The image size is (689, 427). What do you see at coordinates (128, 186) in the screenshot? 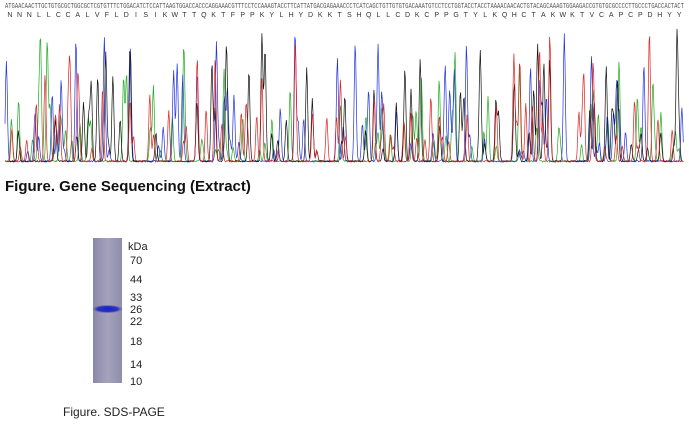
I see `sequence-caption: Figure. Gene Sequencing (Extract)` at bounding box center [128, 186].